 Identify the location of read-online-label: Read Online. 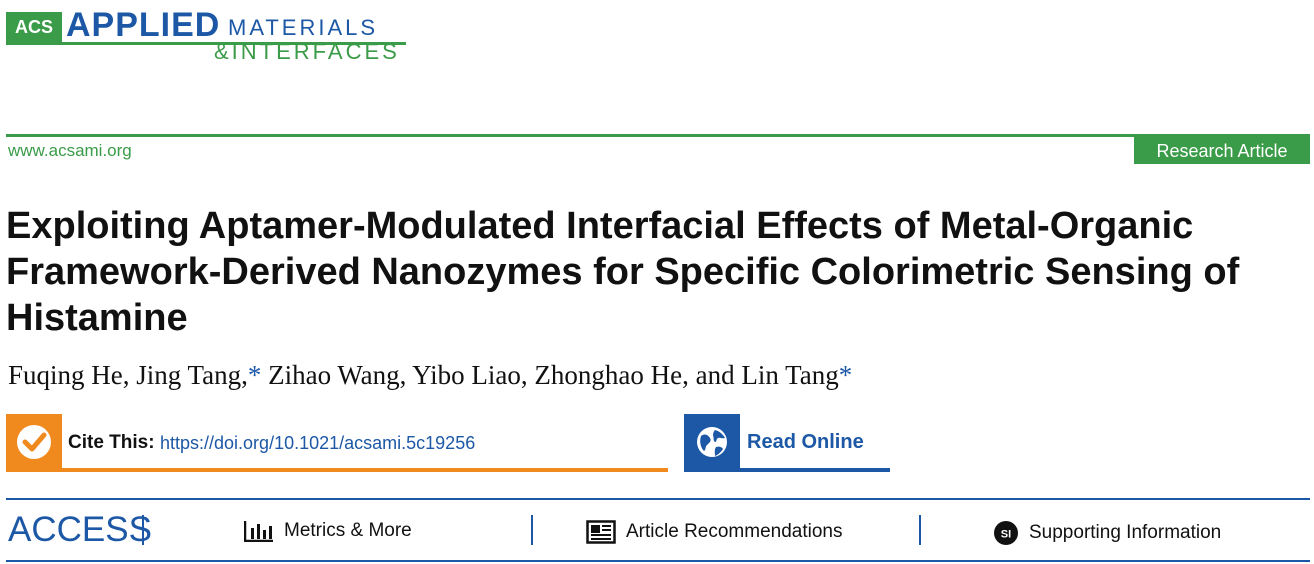
(805, 442).